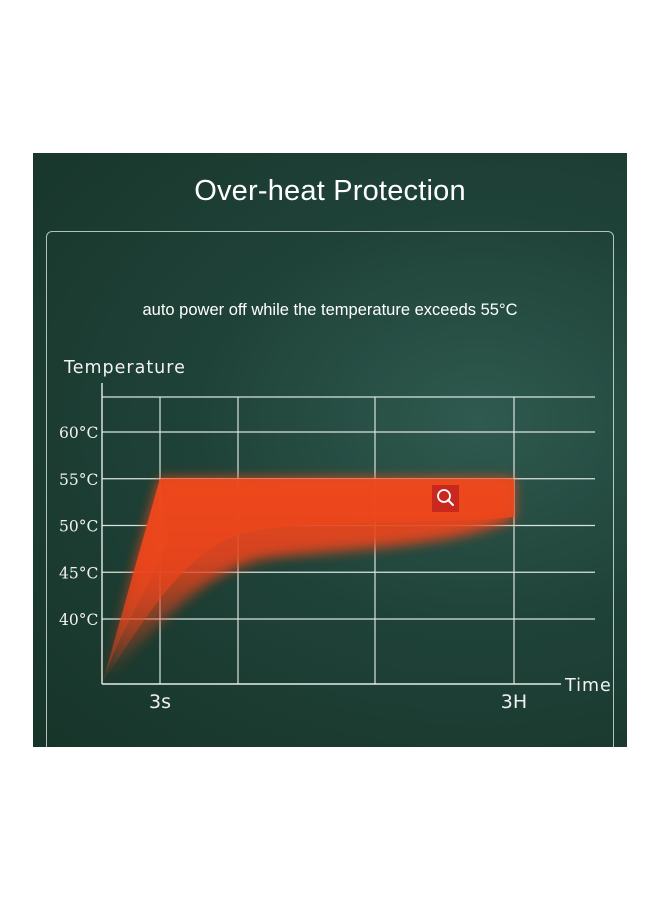 This screenshot has width=660, height=900. Describe the element at coordinates (78, 573) in the screenshot. I see `y-tick-label: 45°C` at that location.